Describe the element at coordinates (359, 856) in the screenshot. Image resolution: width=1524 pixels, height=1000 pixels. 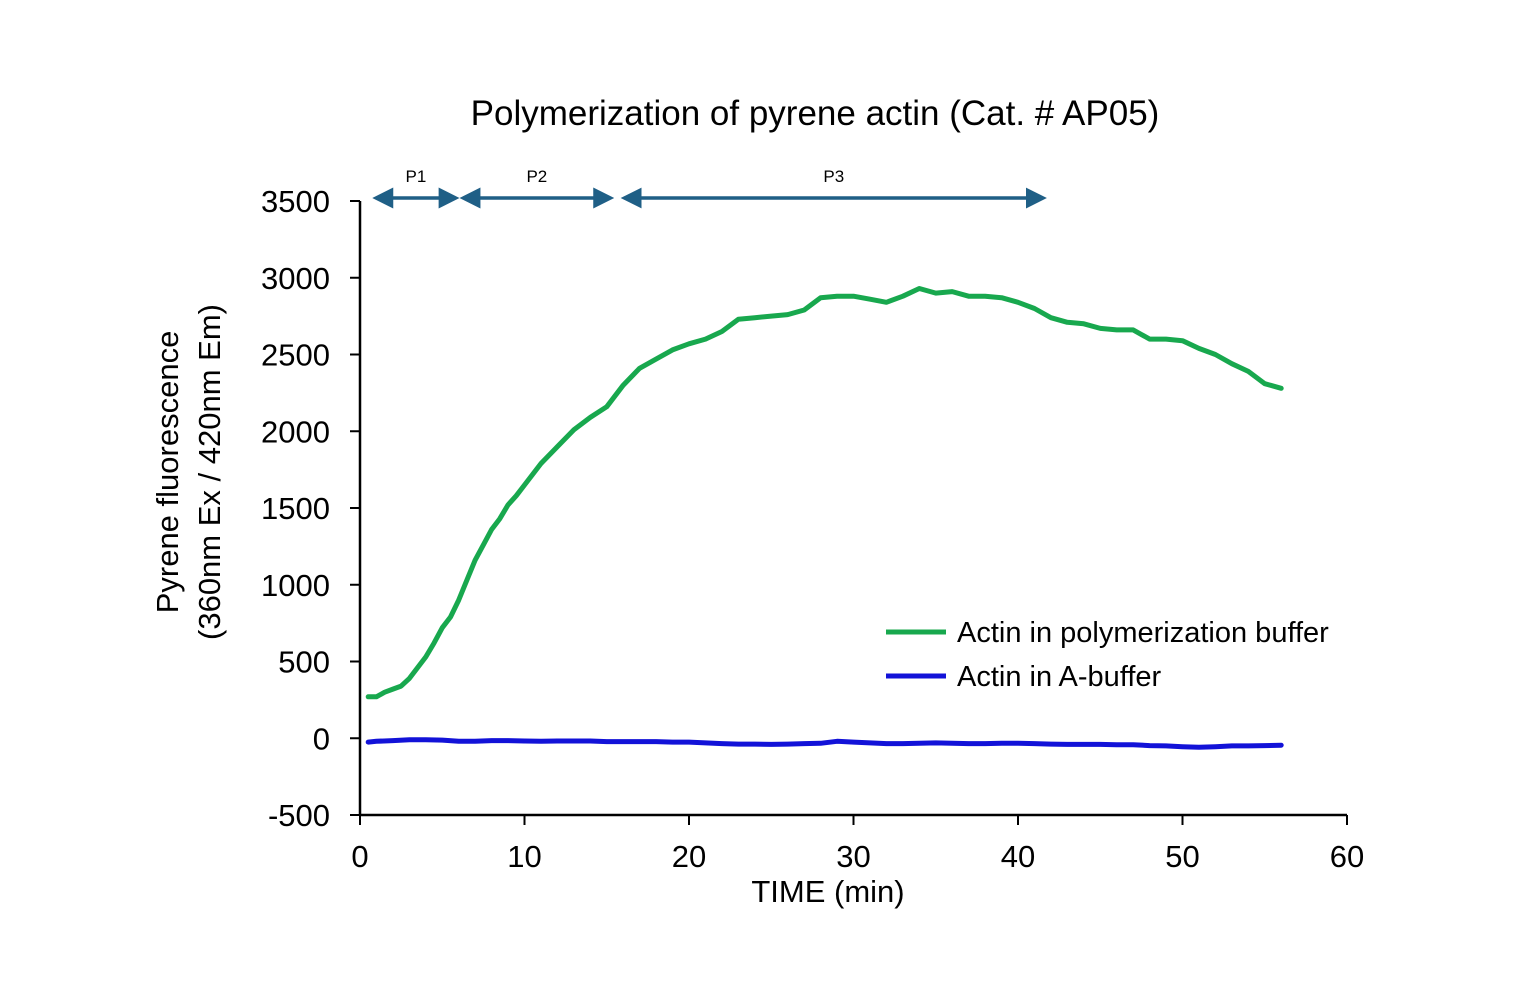
I see `x-tick-label: 0` at that location.